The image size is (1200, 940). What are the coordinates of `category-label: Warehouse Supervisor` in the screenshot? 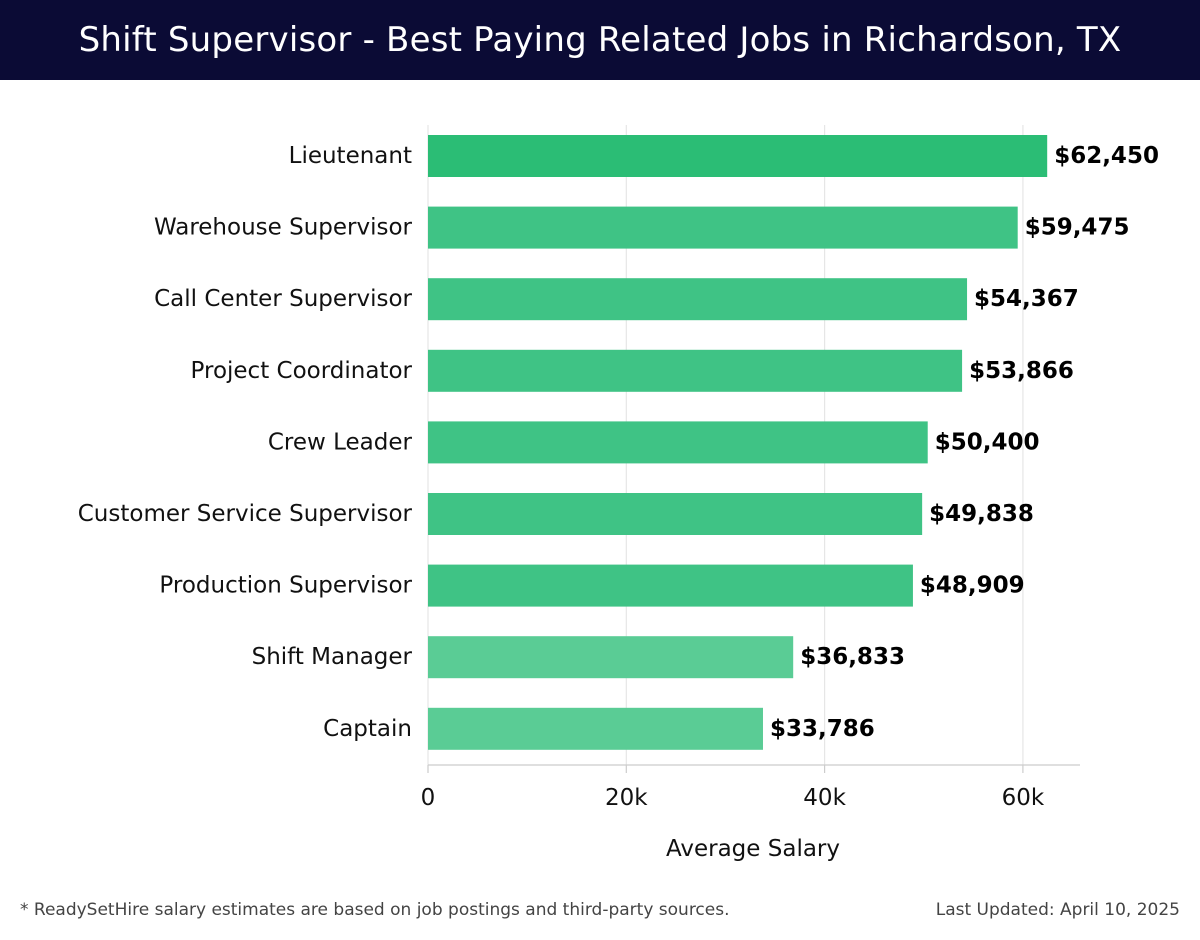 It's located at (283, 228).